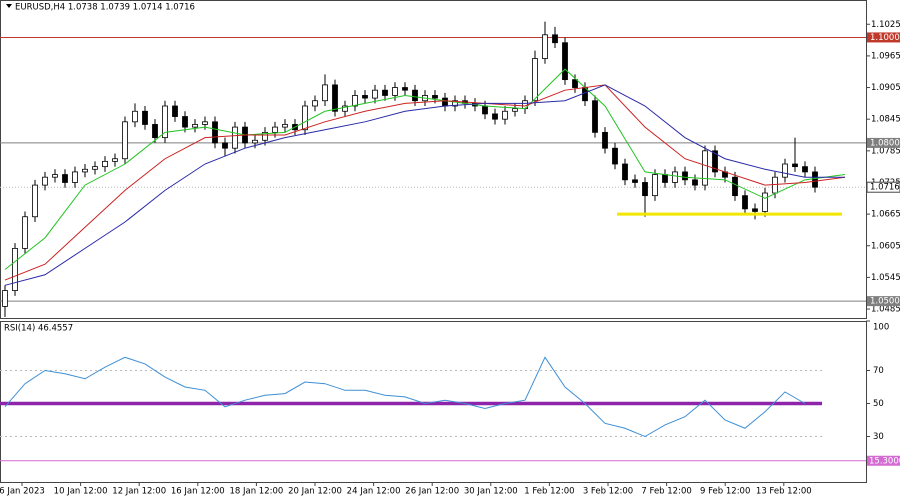  Describe the element at coordinates (878, 371) in the screenshot. I see `y-tick-label: 70` at that location.